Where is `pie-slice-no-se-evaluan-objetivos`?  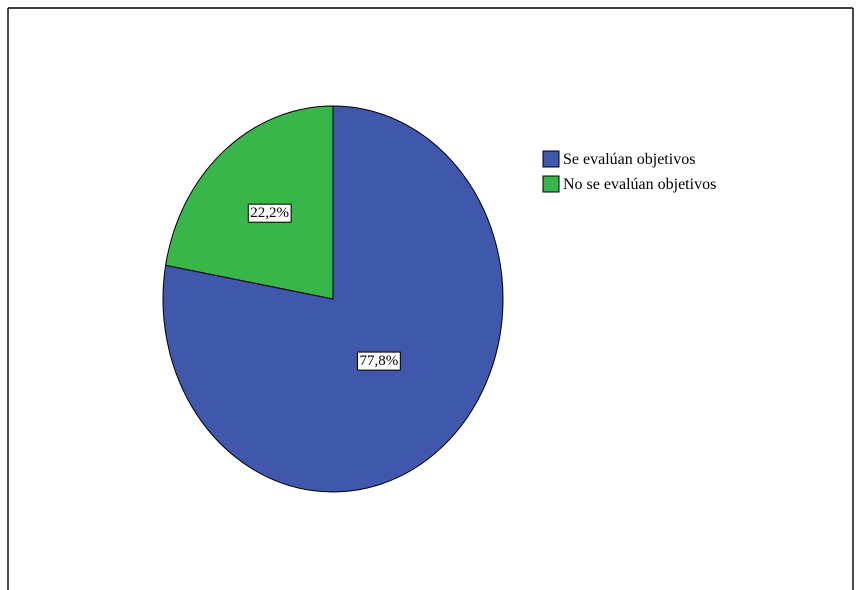
pie-slice-no-se-evaluan-objetivos is located at coordinates (249, 202).